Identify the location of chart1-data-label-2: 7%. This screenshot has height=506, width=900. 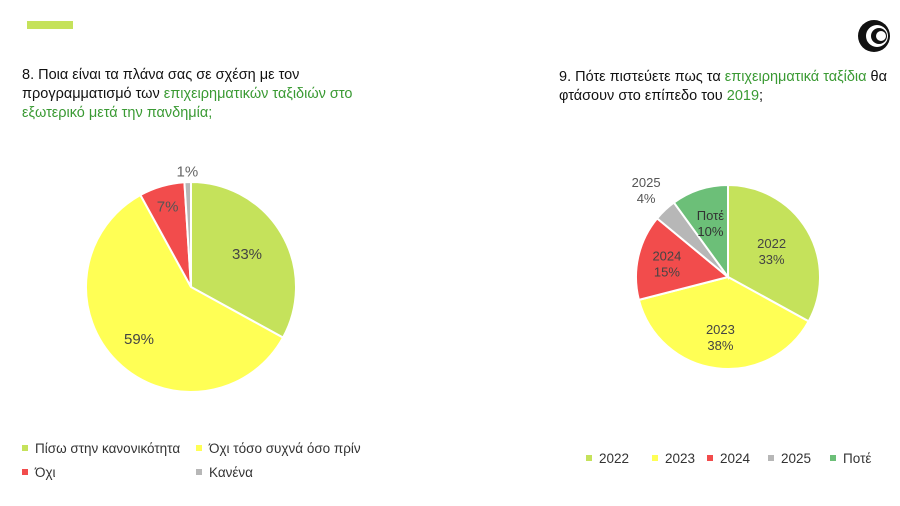
(168, 206).